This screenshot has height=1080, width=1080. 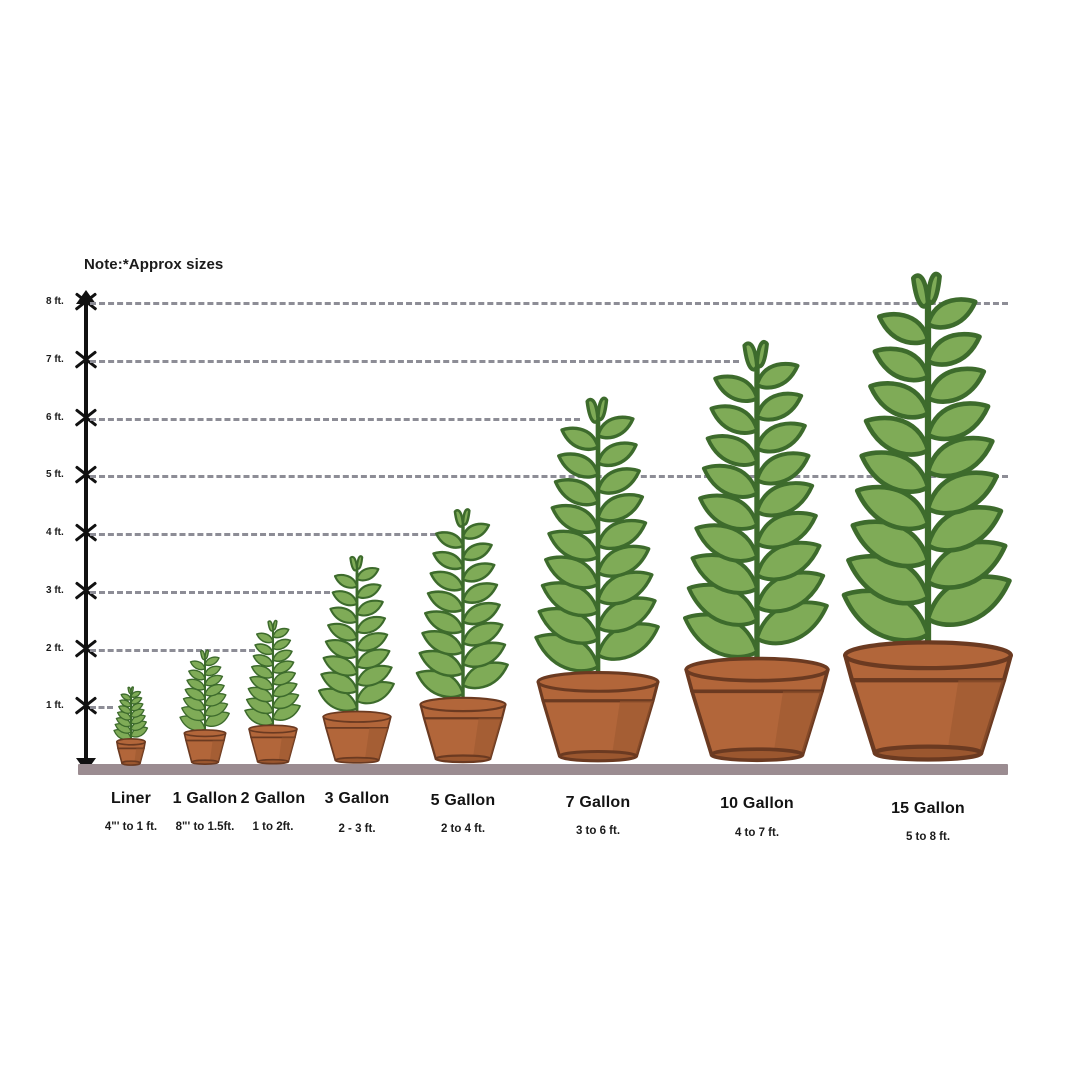 I want to click on plant-1-gallon, so click(x=205, y=706).